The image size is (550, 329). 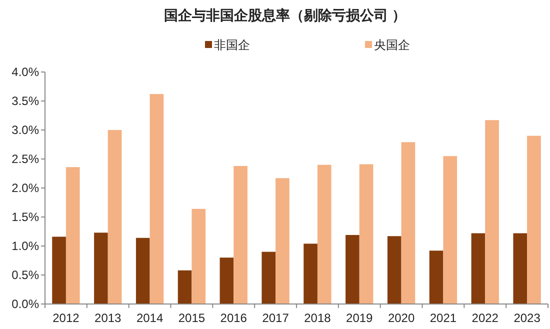 I want to click on x-tick-label: 2021, so click(x=443, y=318).